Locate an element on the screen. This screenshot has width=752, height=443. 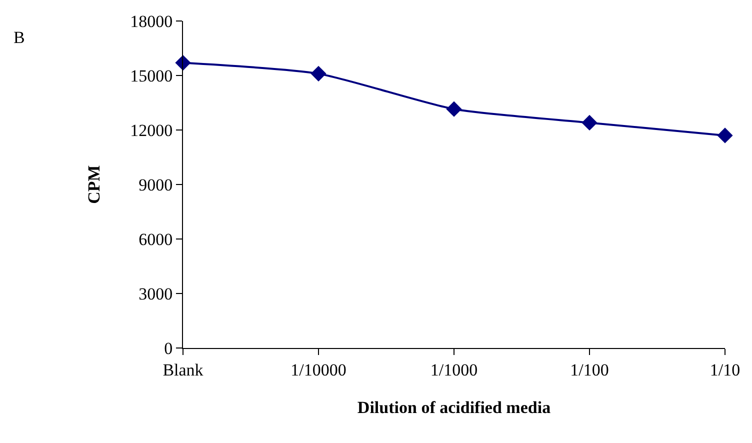
x-axis-title: Dilution of acidified media is located at coordinates (454, 407).